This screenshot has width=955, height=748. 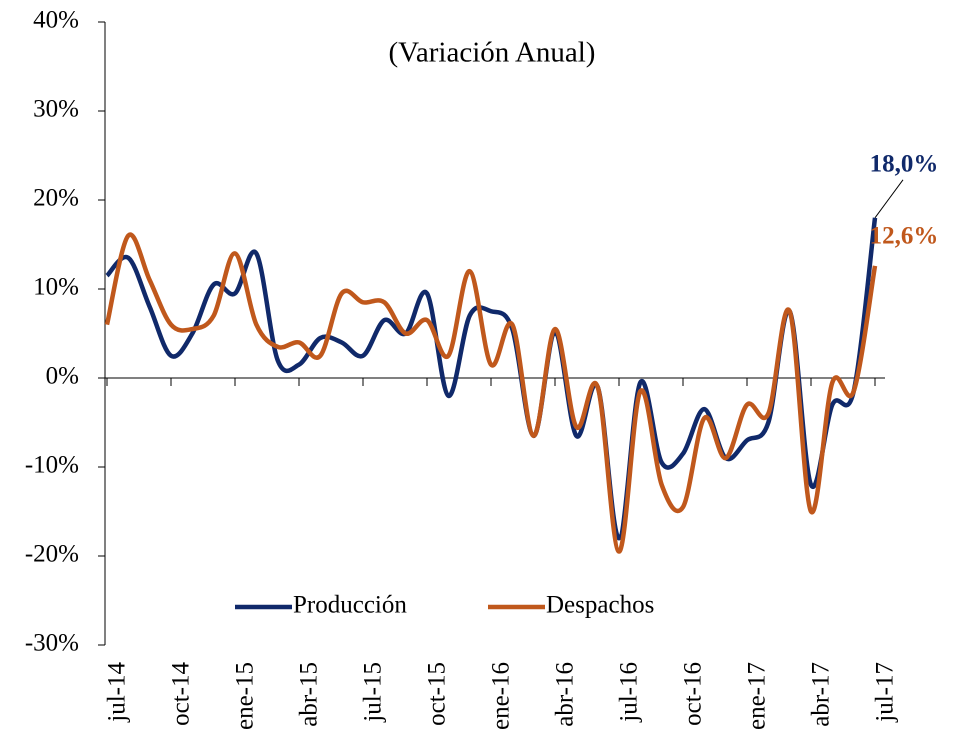 What do you see at coordinates (309, 694) in the screenshot?
I see `x-tick-label: abr-15` at bounding box center [309, 694].